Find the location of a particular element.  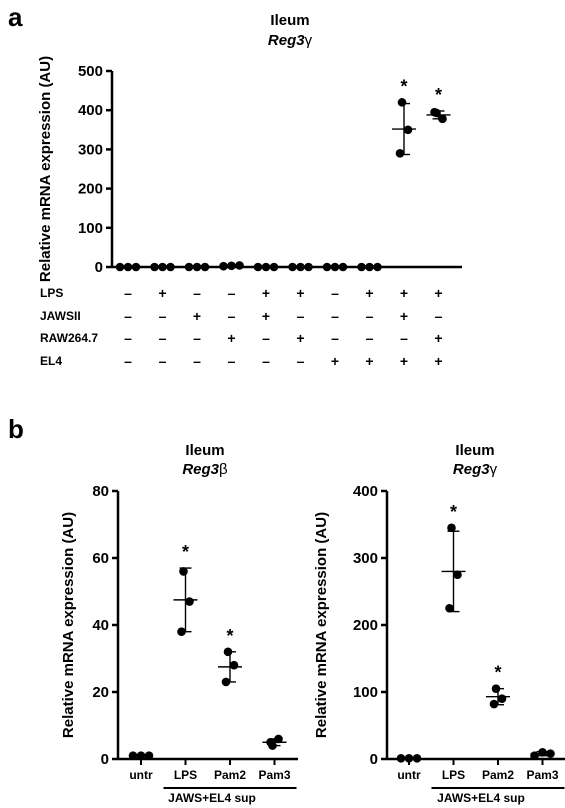

y-tick-label: 40 is located at coordinates (100, 625).